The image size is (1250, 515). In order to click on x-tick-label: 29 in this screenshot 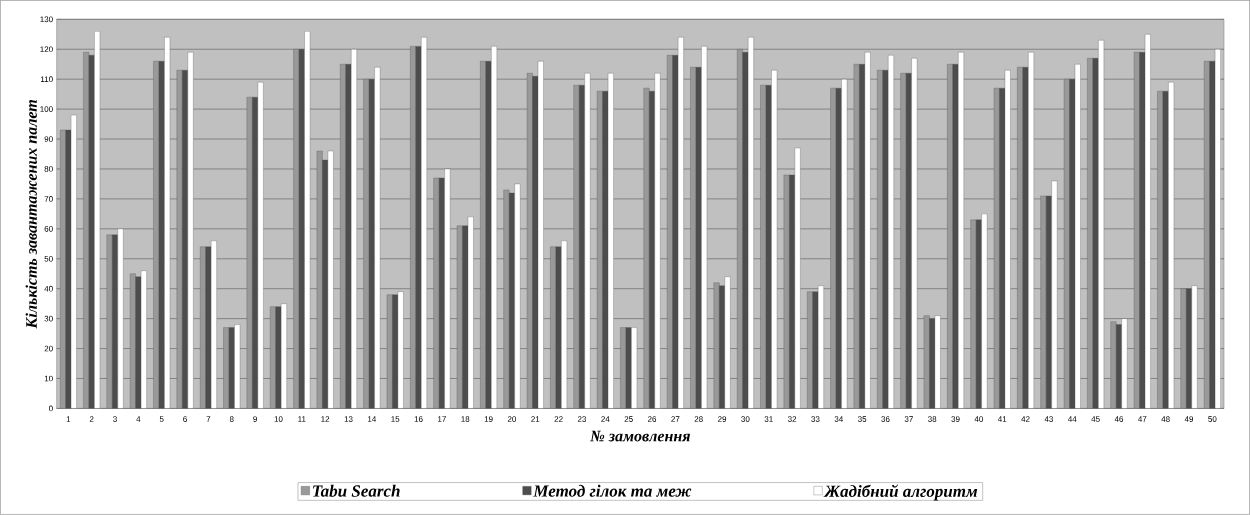, I will do `click(722, 419)`.